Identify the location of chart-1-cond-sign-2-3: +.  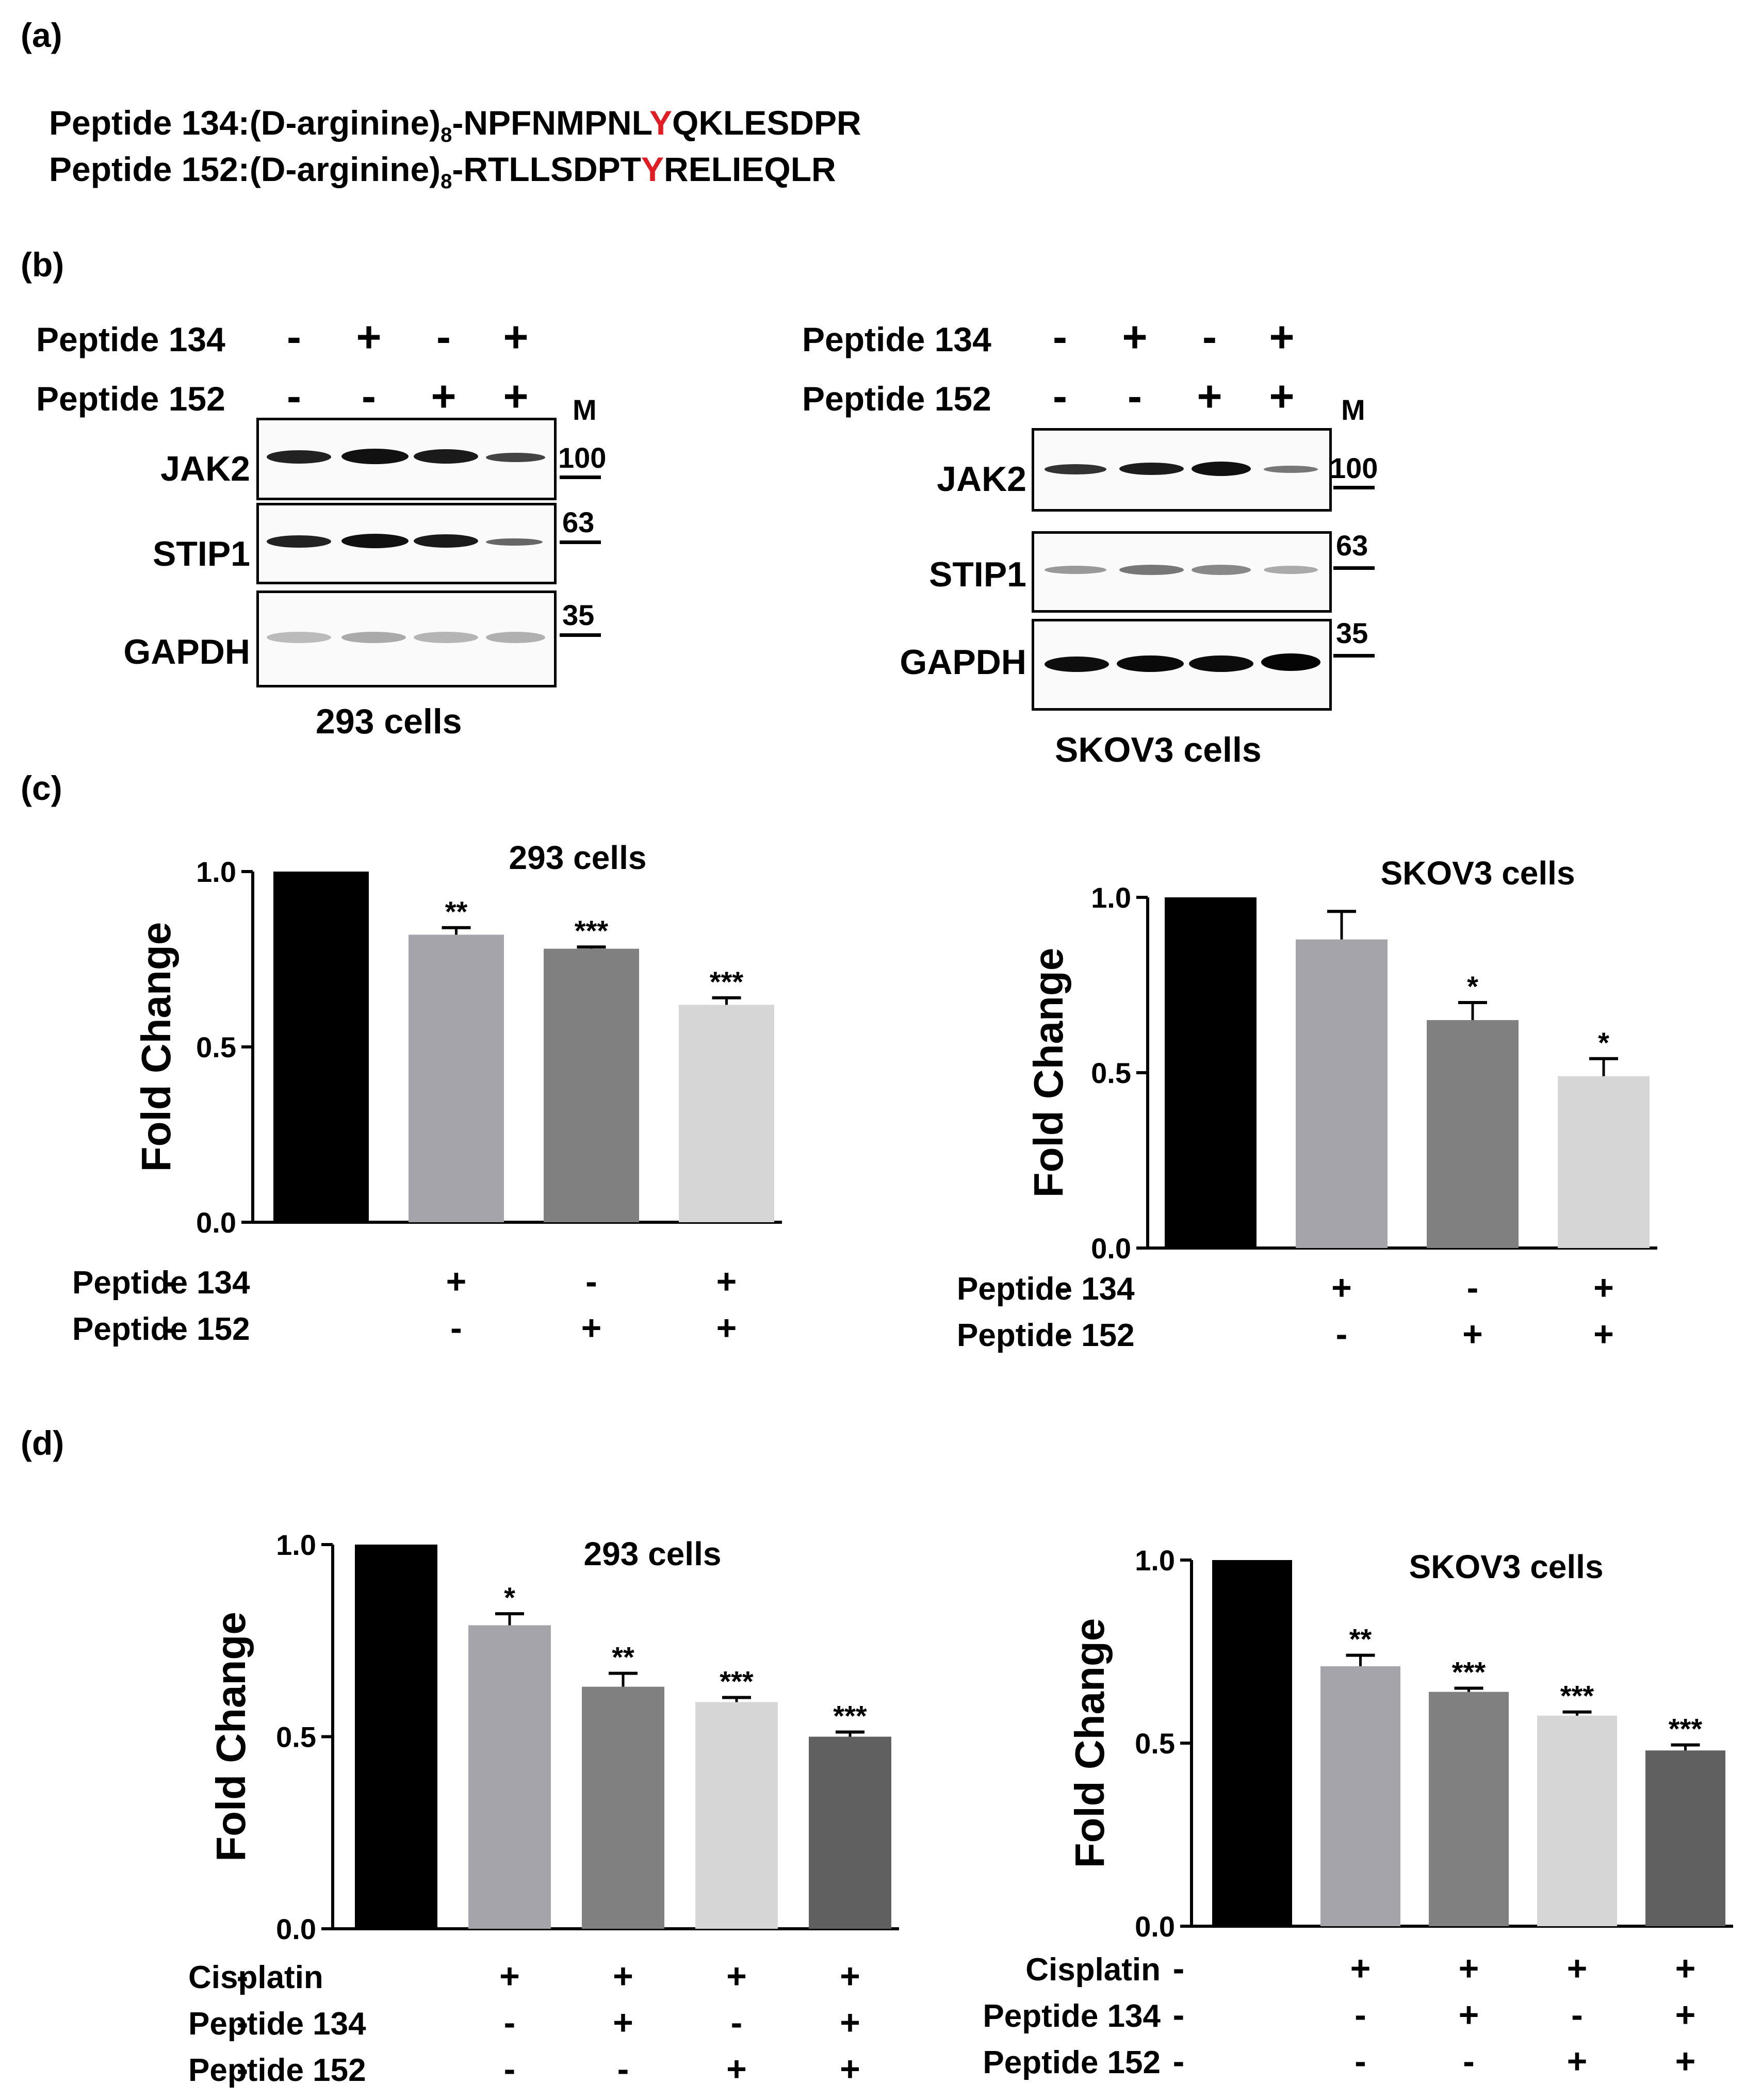
(591, 1328).